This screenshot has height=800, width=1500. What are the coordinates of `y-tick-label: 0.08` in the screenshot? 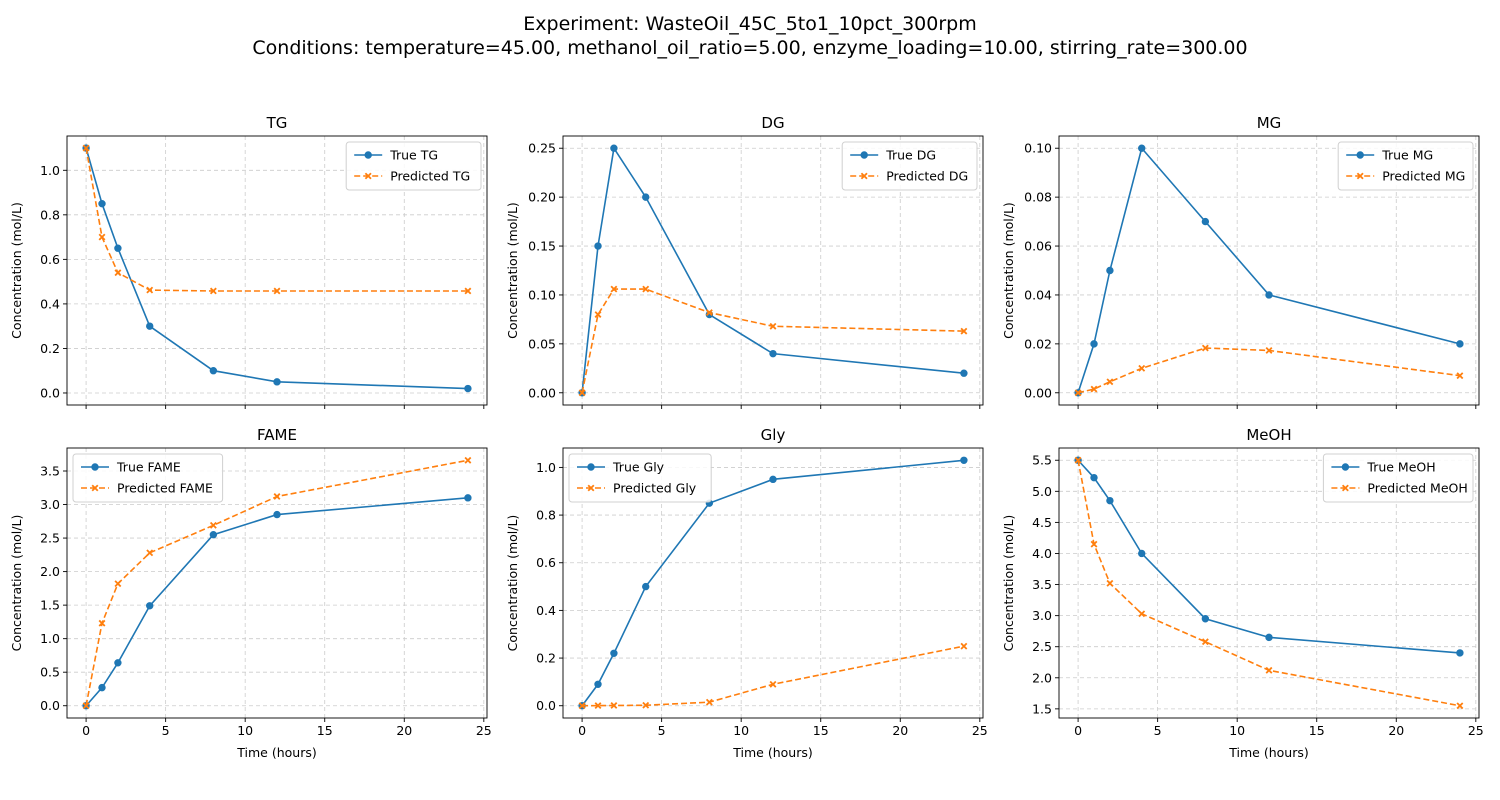 It's located at (1038, 197).